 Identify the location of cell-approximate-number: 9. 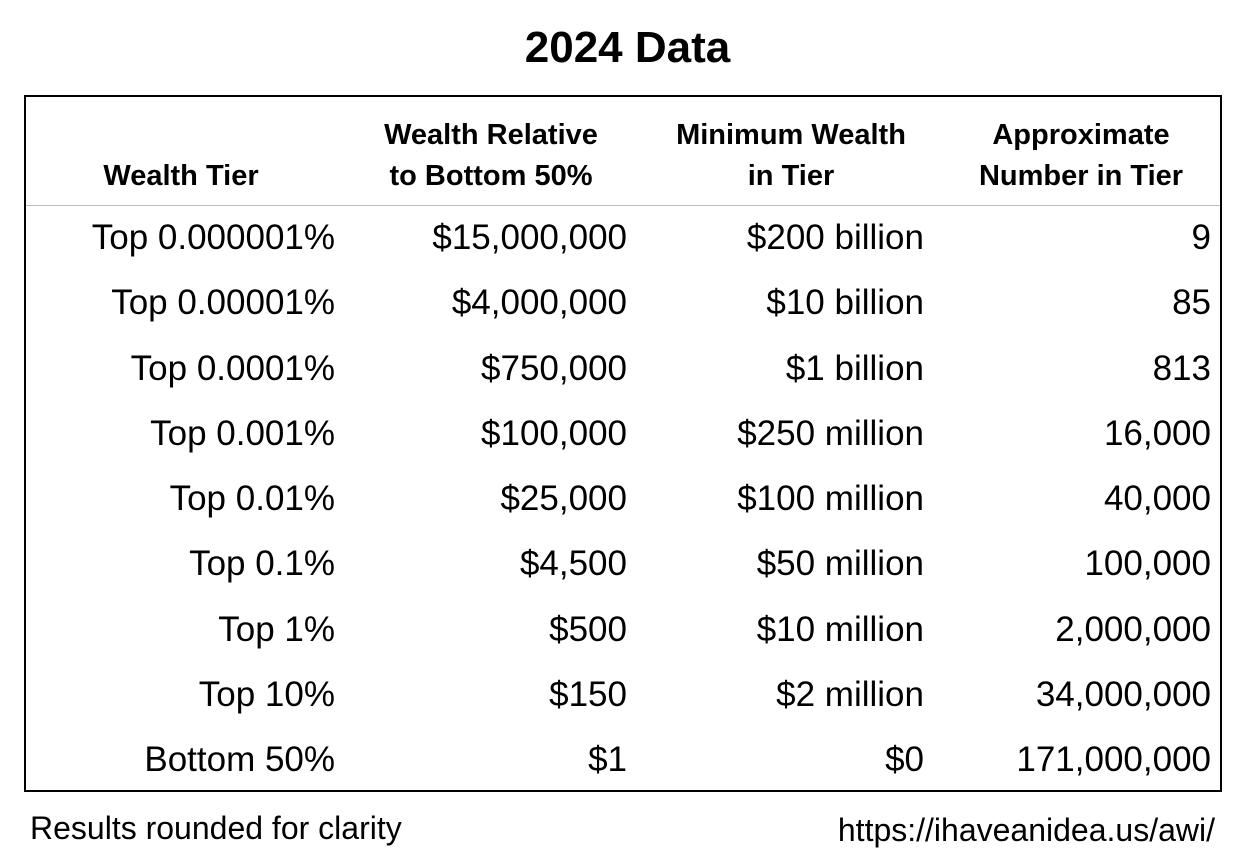
(1201, 237).